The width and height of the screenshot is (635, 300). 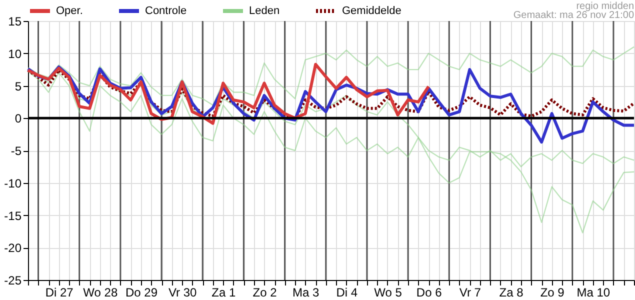 What do you see at coordinates (429, 293) in the screenshot?
I see `x-tick-label: Do 6` at bounding box center [429, 293].